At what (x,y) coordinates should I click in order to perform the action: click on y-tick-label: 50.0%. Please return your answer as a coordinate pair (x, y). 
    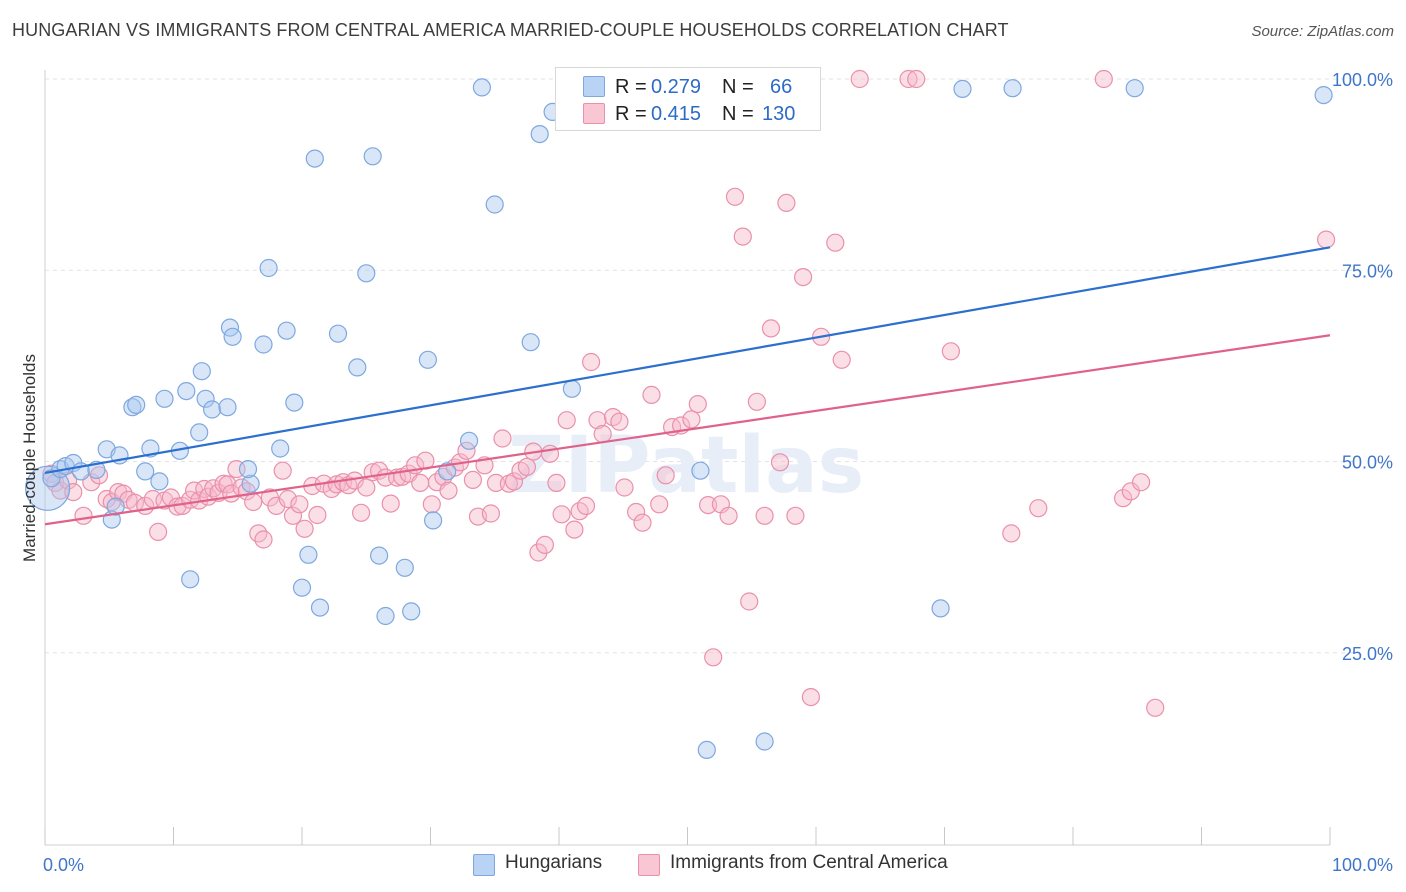
    Looking at the image, I should click on (1367, 463).